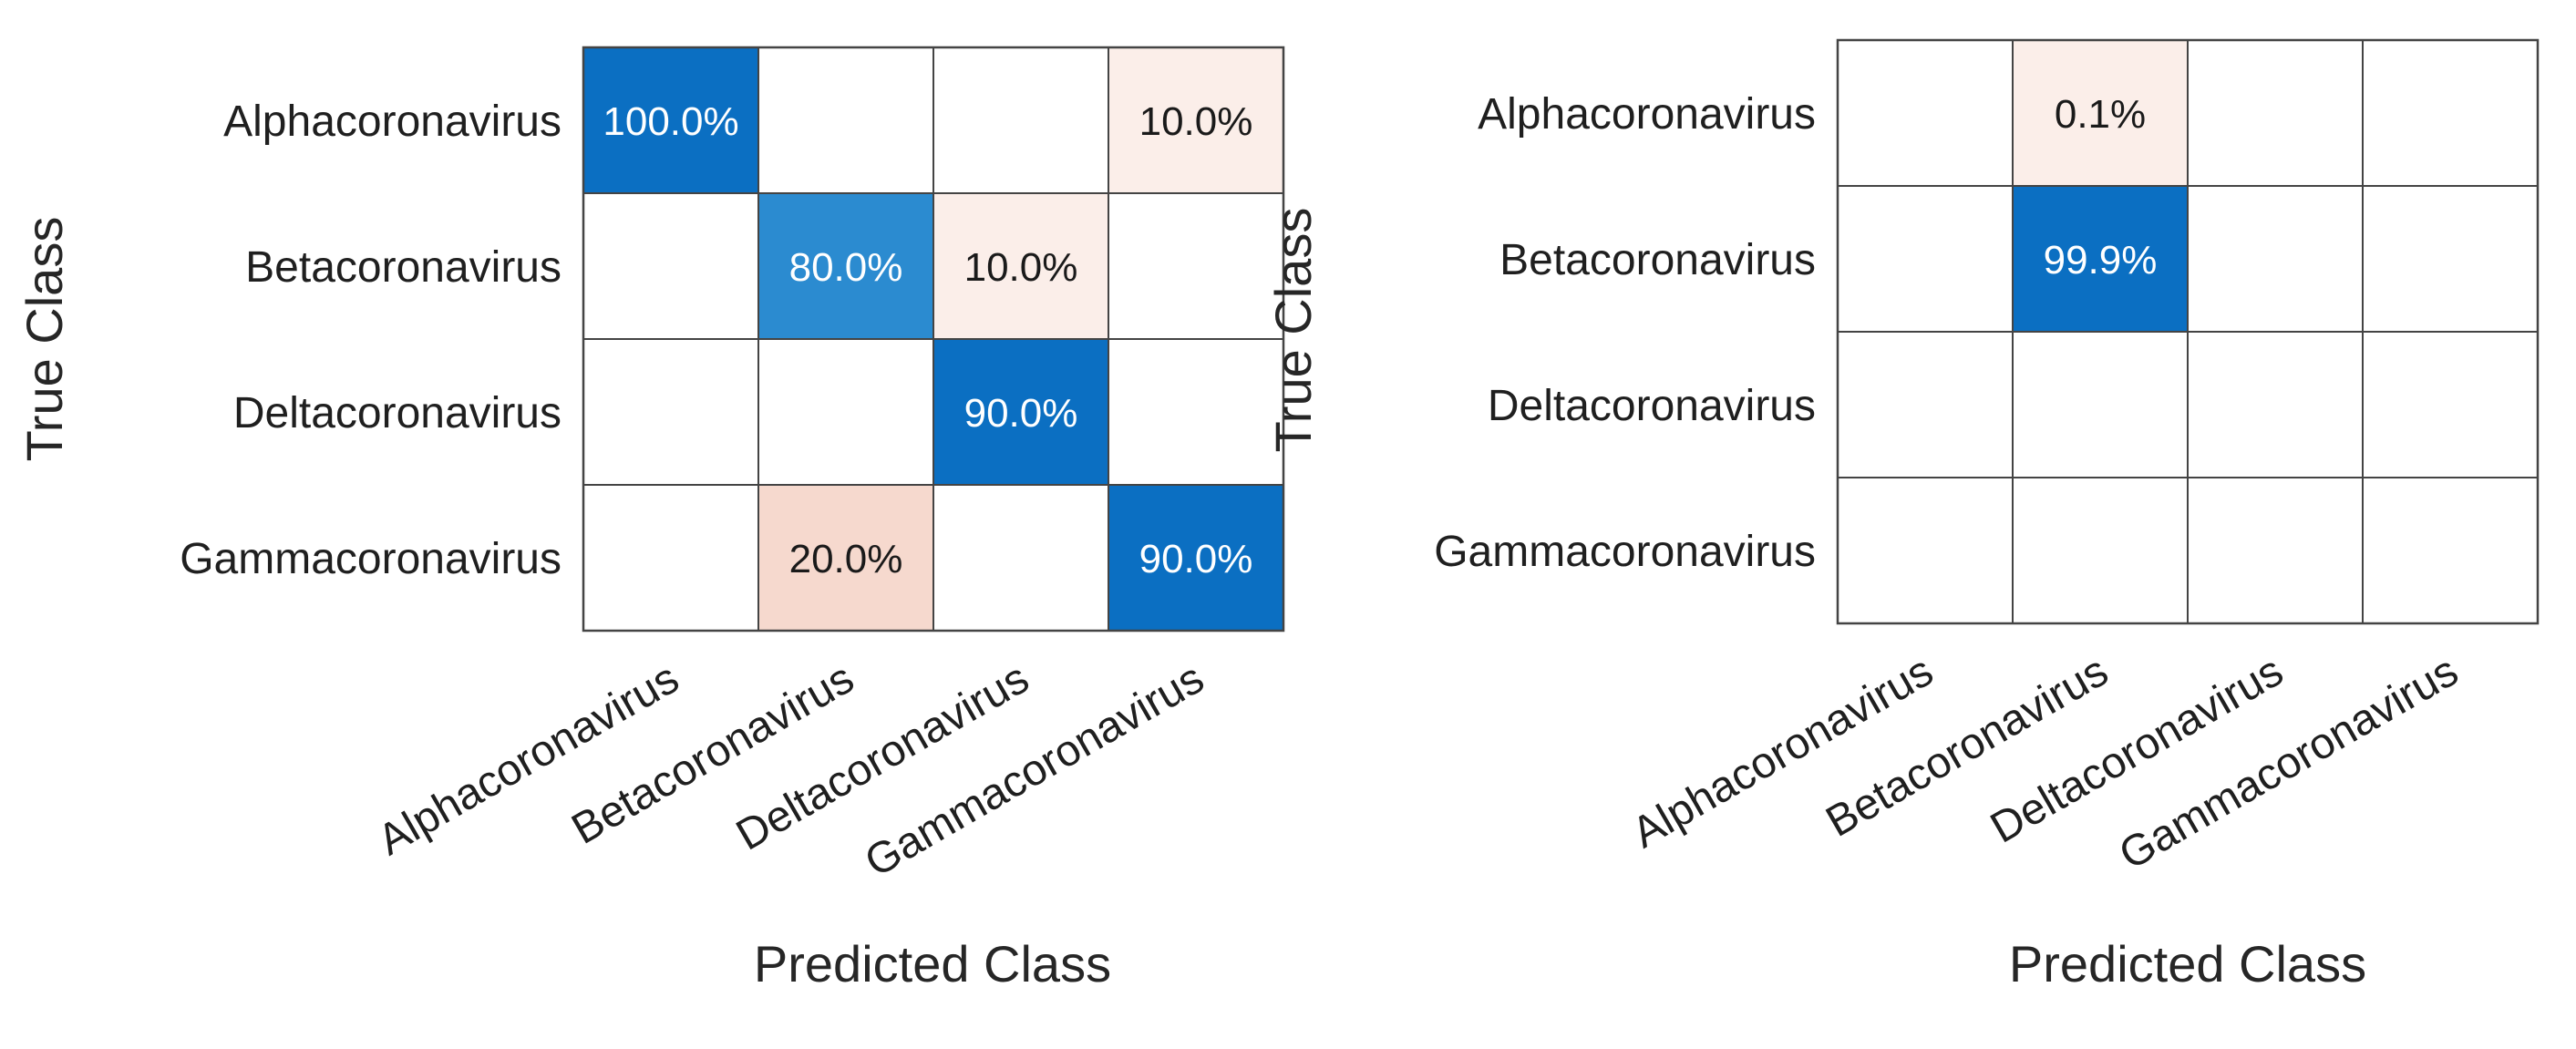  I want to click on cell-value-label: 100.0%, so click(670, 122).